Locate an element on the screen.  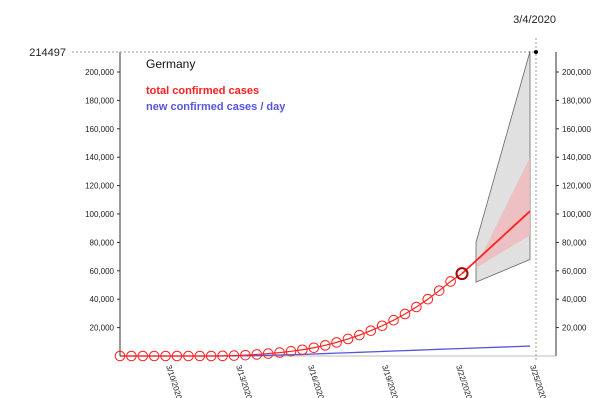
y-tick-label-left: 100,000 is located at coordinates (99, 214).